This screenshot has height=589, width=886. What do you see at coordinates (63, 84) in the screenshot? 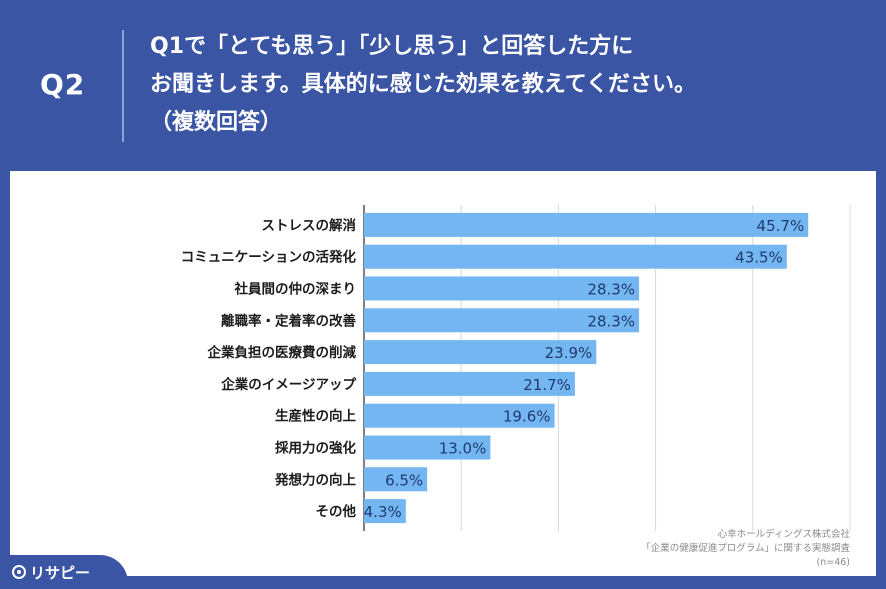
I see `question-number: Q2` at bounding box center [63, 84].